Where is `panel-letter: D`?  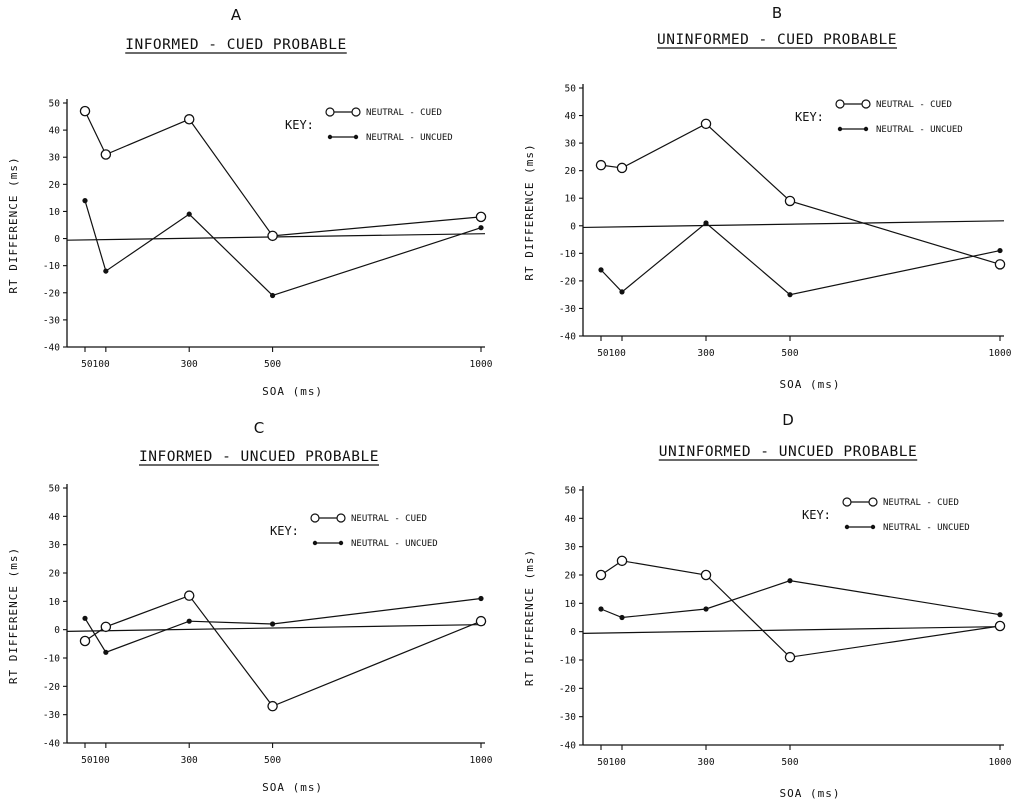
panel-letter: D is located at coordinates (788, 420).